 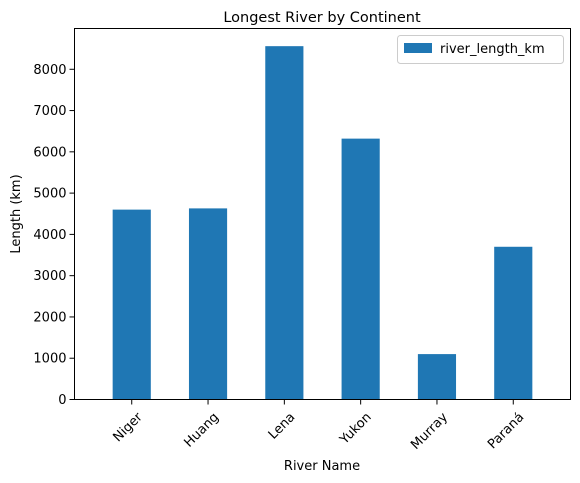 I want to click on y-tick-label: 3000, so click(x=49, y=276).